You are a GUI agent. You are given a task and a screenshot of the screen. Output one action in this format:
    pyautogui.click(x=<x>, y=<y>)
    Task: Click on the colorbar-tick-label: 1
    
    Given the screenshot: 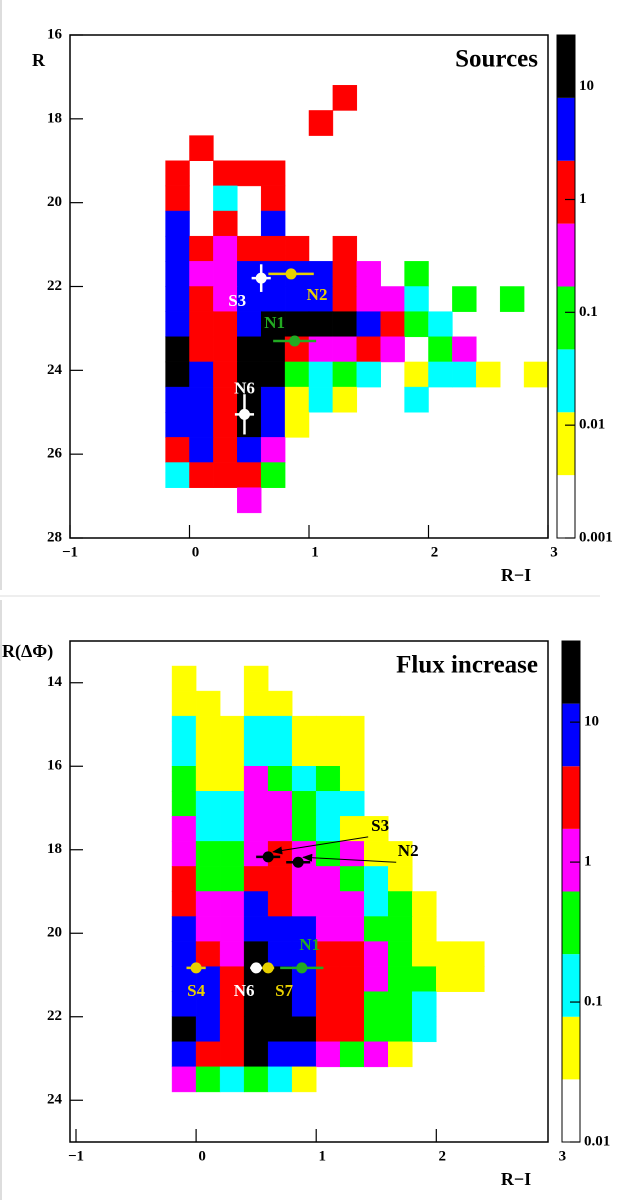 What is the action you would take?
    pyautogui.click(x=583, y=199)
    